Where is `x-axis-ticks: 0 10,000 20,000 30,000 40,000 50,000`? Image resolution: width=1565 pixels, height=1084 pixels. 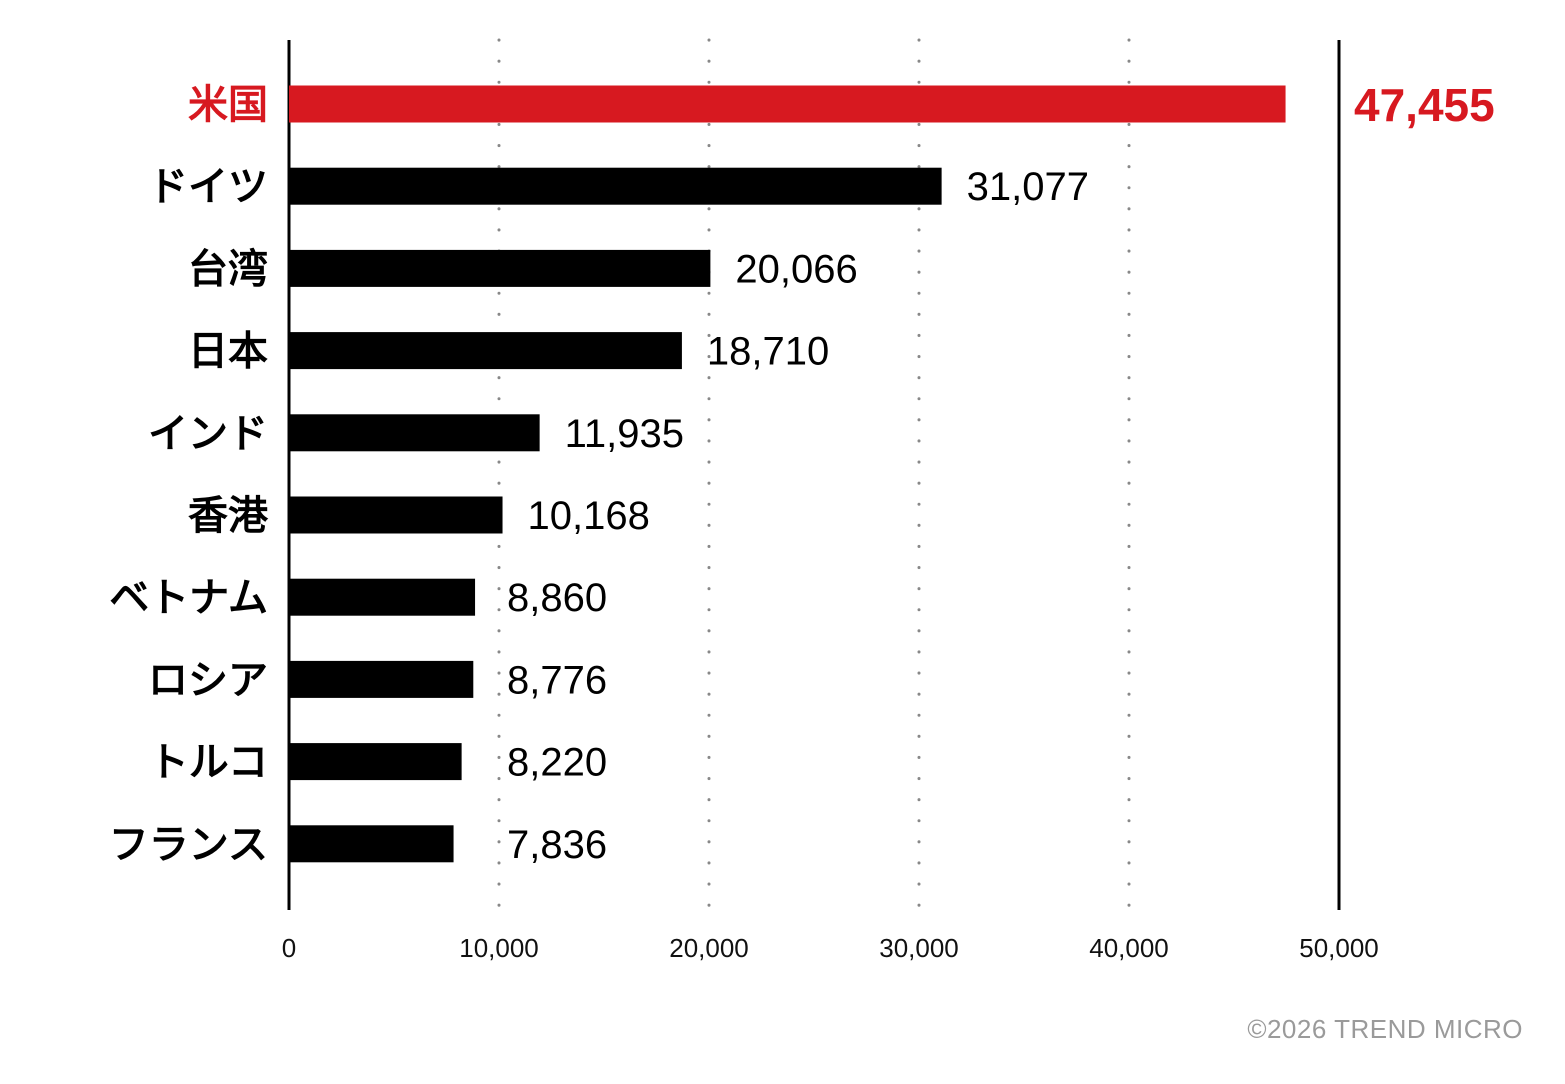
x-axis-ticks: 0 10,000 20,000 30,000 40,000 50,000 is located at coordinates (830, 948).